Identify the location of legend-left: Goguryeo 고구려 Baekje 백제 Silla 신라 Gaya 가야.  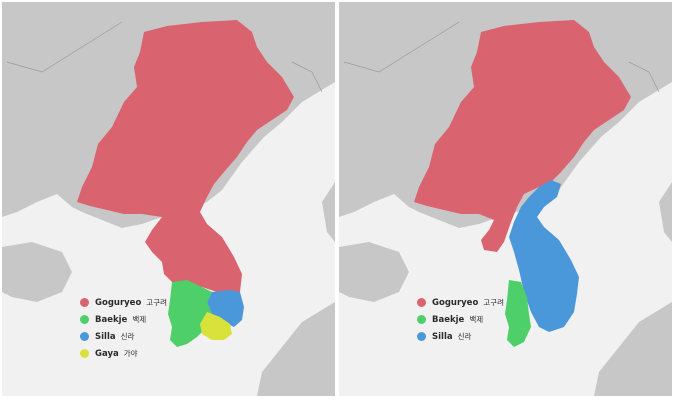
(123, 328).